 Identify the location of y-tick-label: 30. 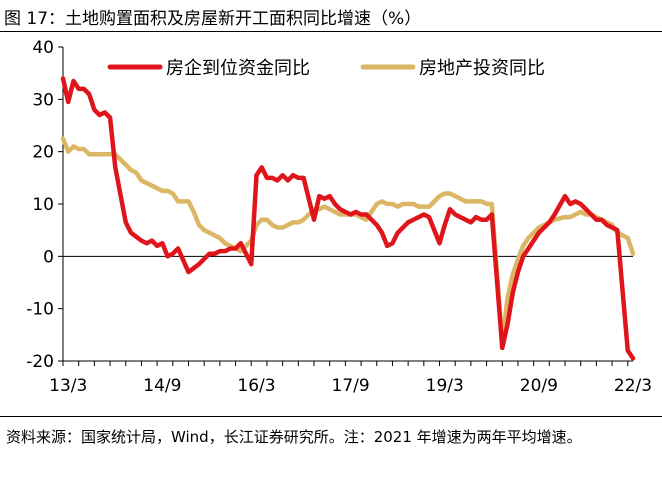
(43, 100).